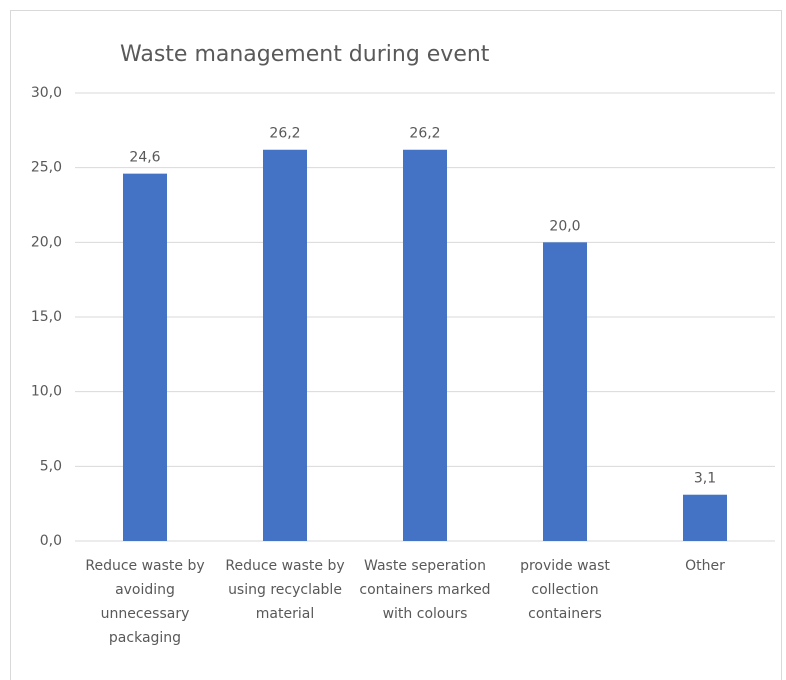 The width and height of the screenshot is (786, 680). What do you see at coordinates (46, 317) in the screenshot?
I see `y-tick-label: 15,0` at bounding box center [46, 317].